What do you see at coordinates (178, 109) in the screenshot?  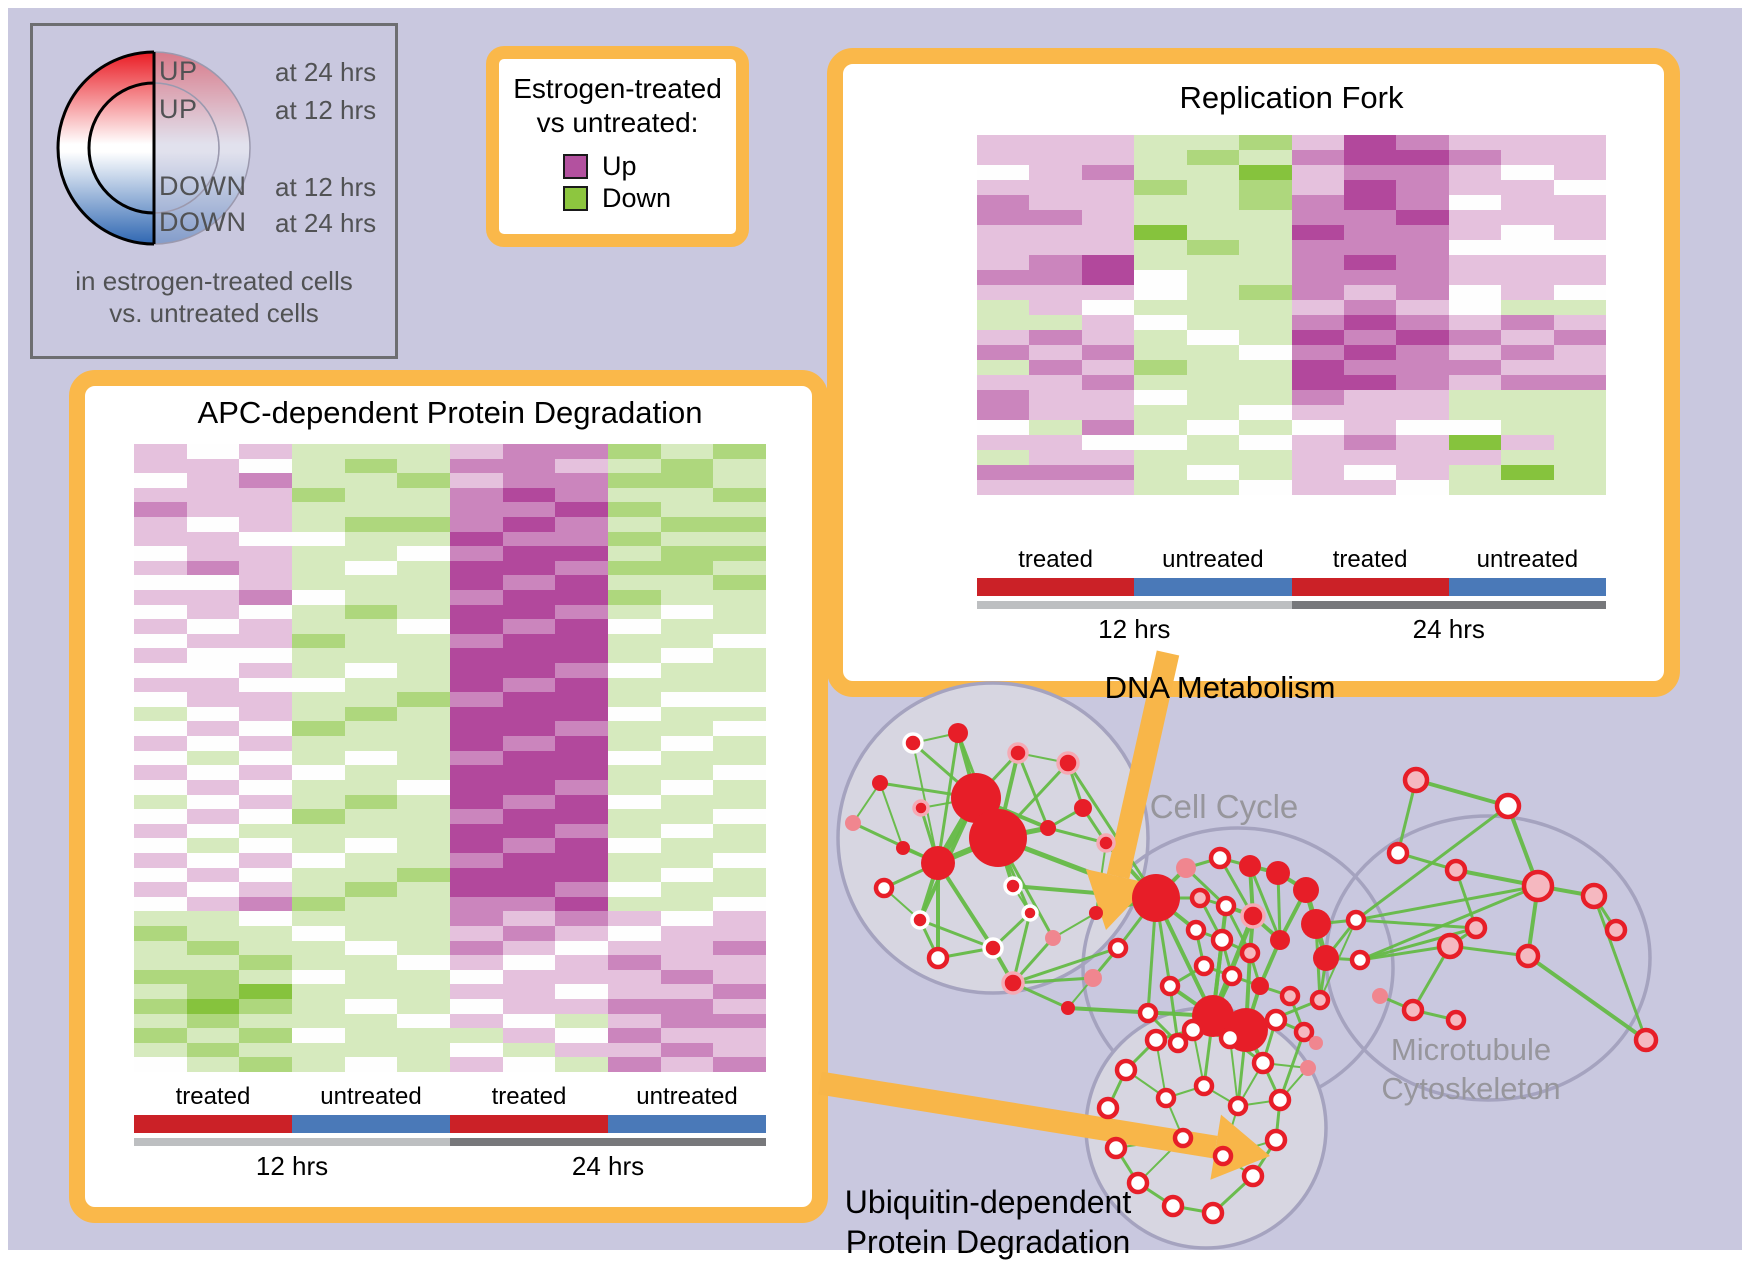 I see `ring-label-up-12: UP` at bounding box center [178, 109].